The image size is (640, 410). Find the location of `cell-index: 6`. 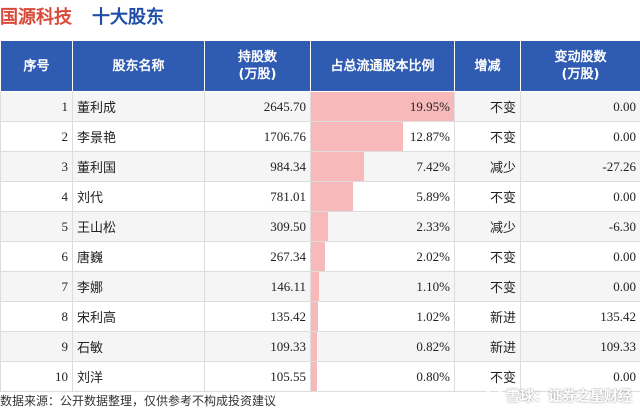

cell-index: 6 is located at coordinates (36, 256).